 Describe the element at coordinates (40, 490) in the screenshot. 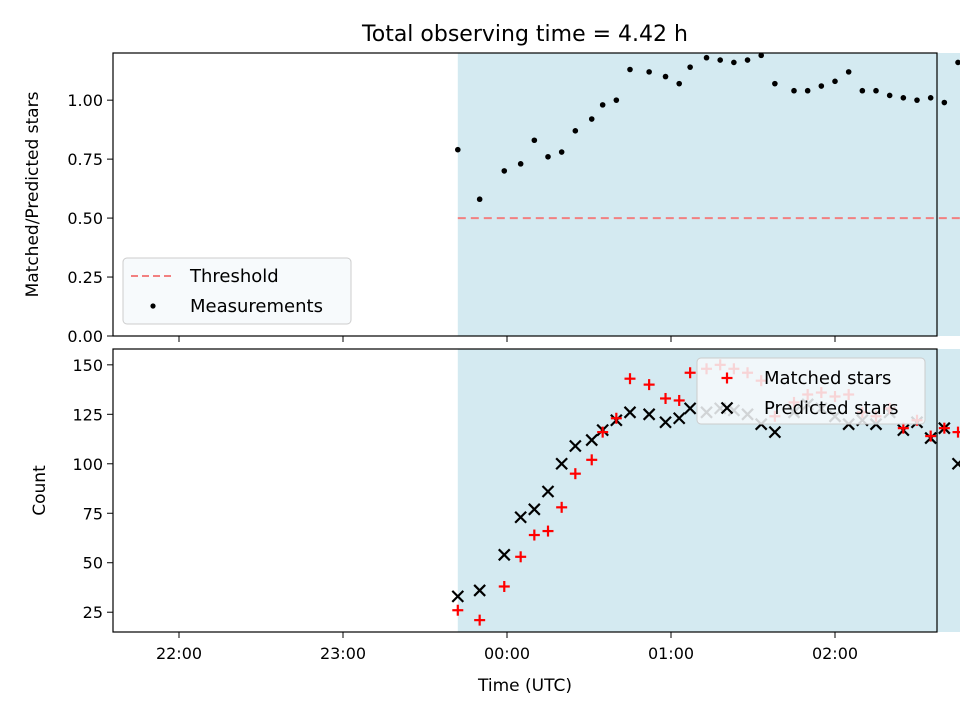

I see `bottom-y-axis-label: Count` at that location.